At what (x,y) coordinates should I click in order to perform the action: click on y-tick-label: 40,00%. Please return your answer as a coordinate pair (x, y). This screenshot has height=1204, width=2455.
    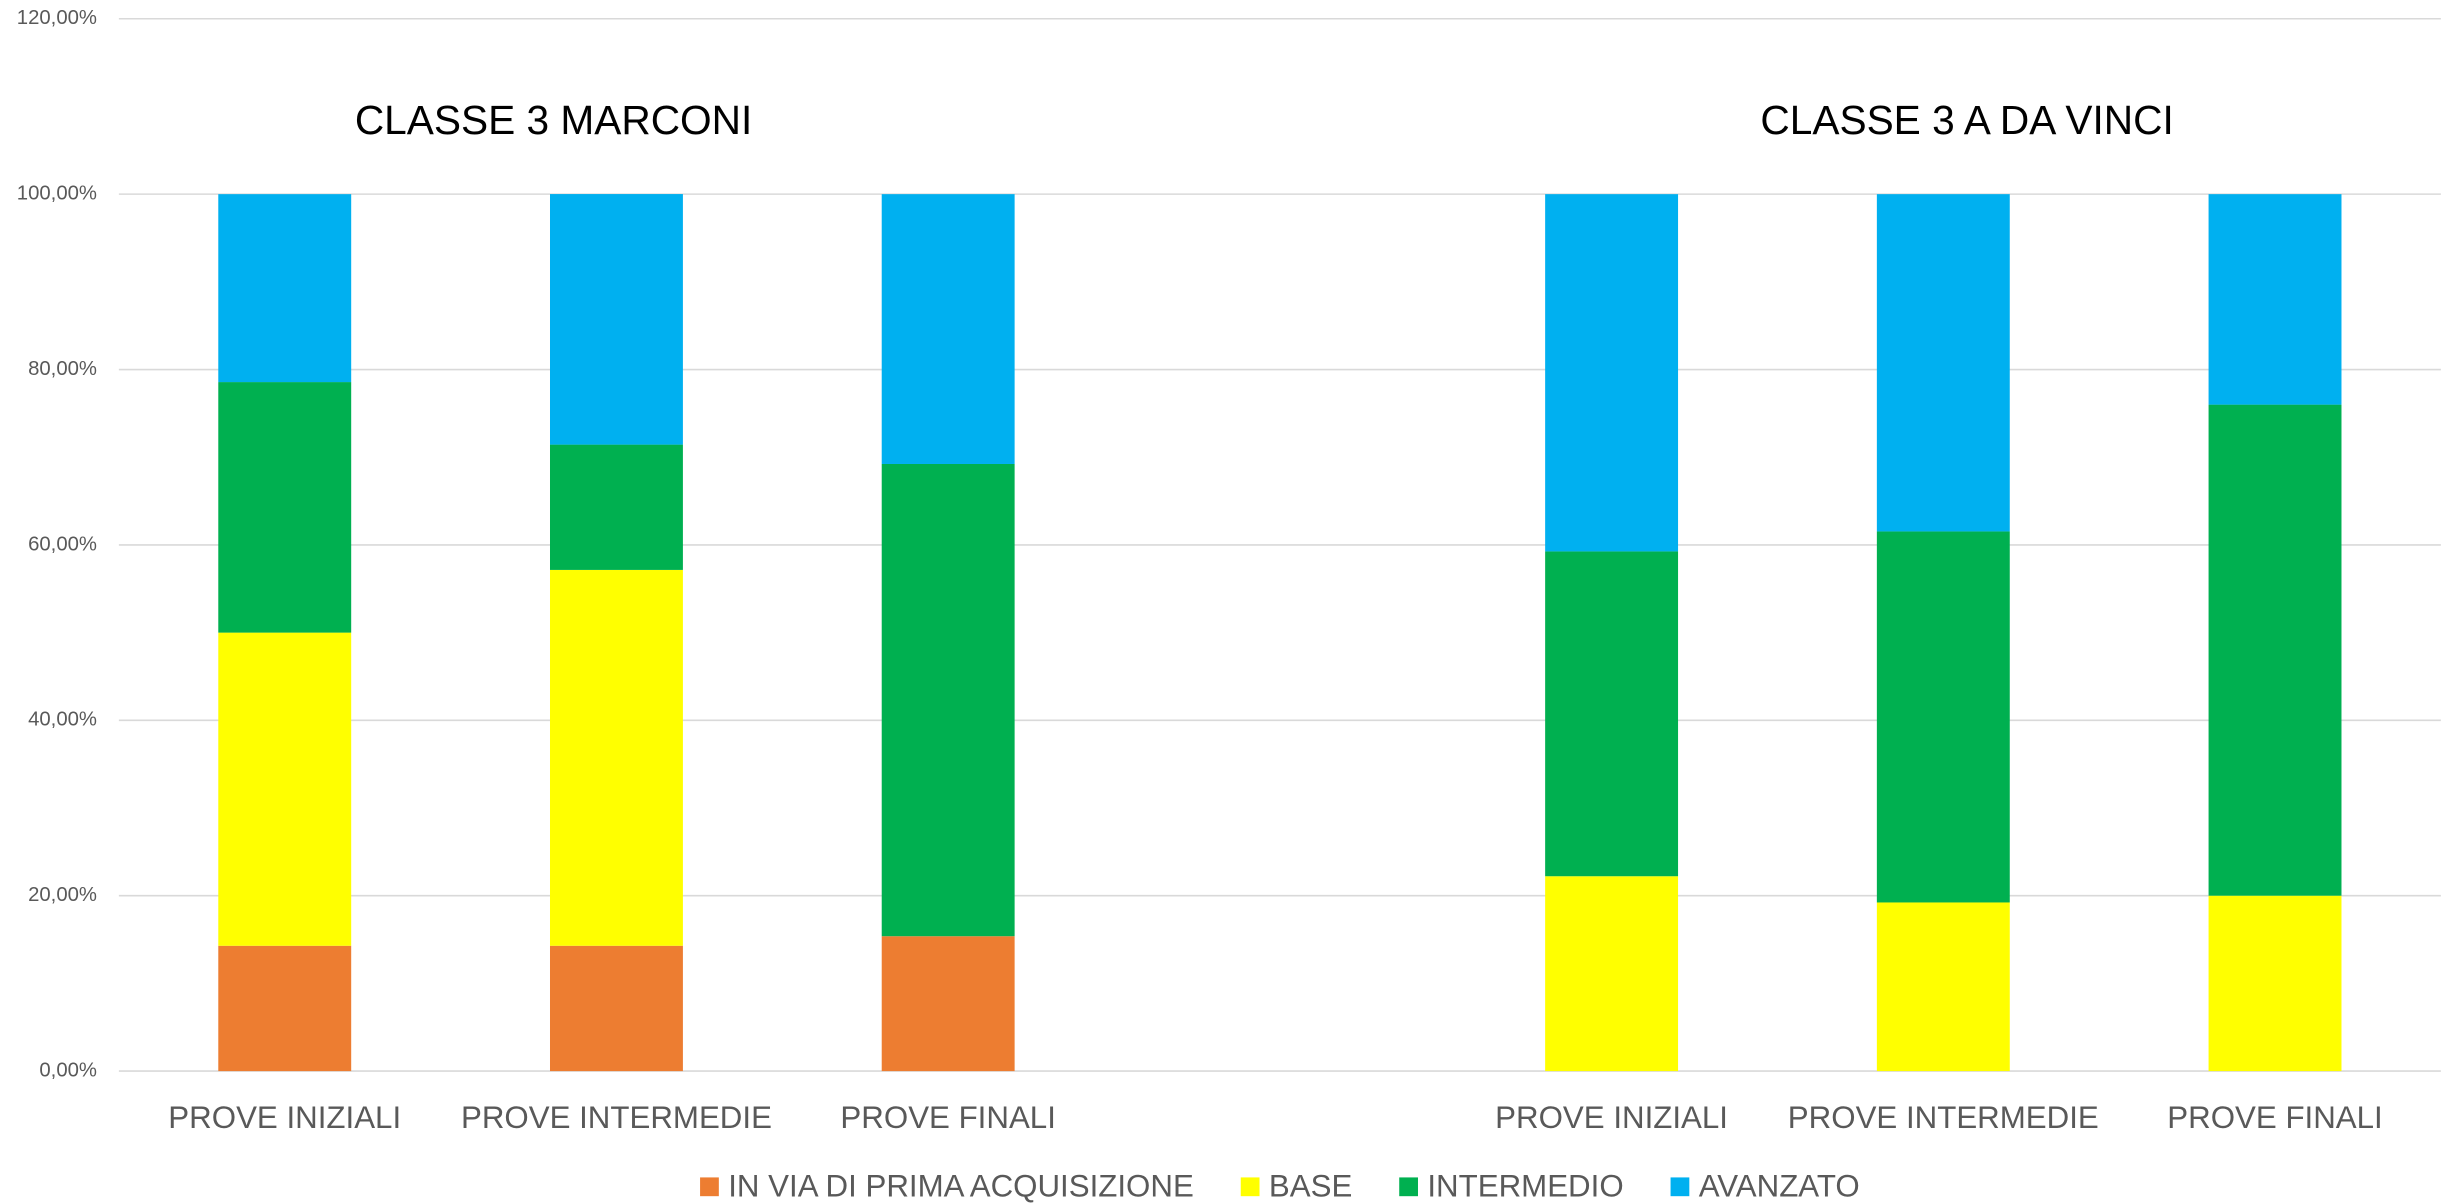
    Looking at the image, I should click on (62, 720).